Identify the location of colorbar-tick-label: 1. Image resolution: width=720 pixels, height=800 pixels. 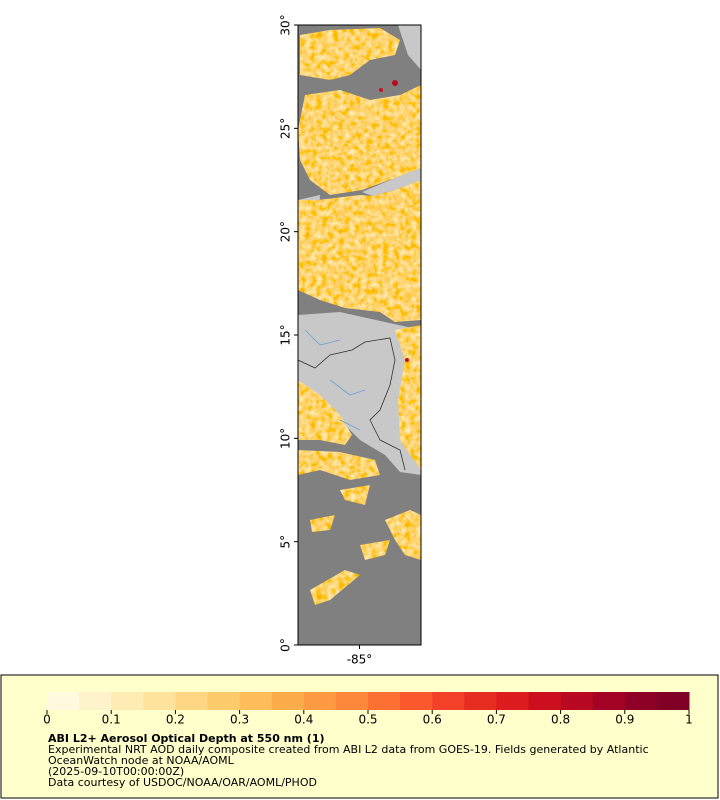
(689, 720).